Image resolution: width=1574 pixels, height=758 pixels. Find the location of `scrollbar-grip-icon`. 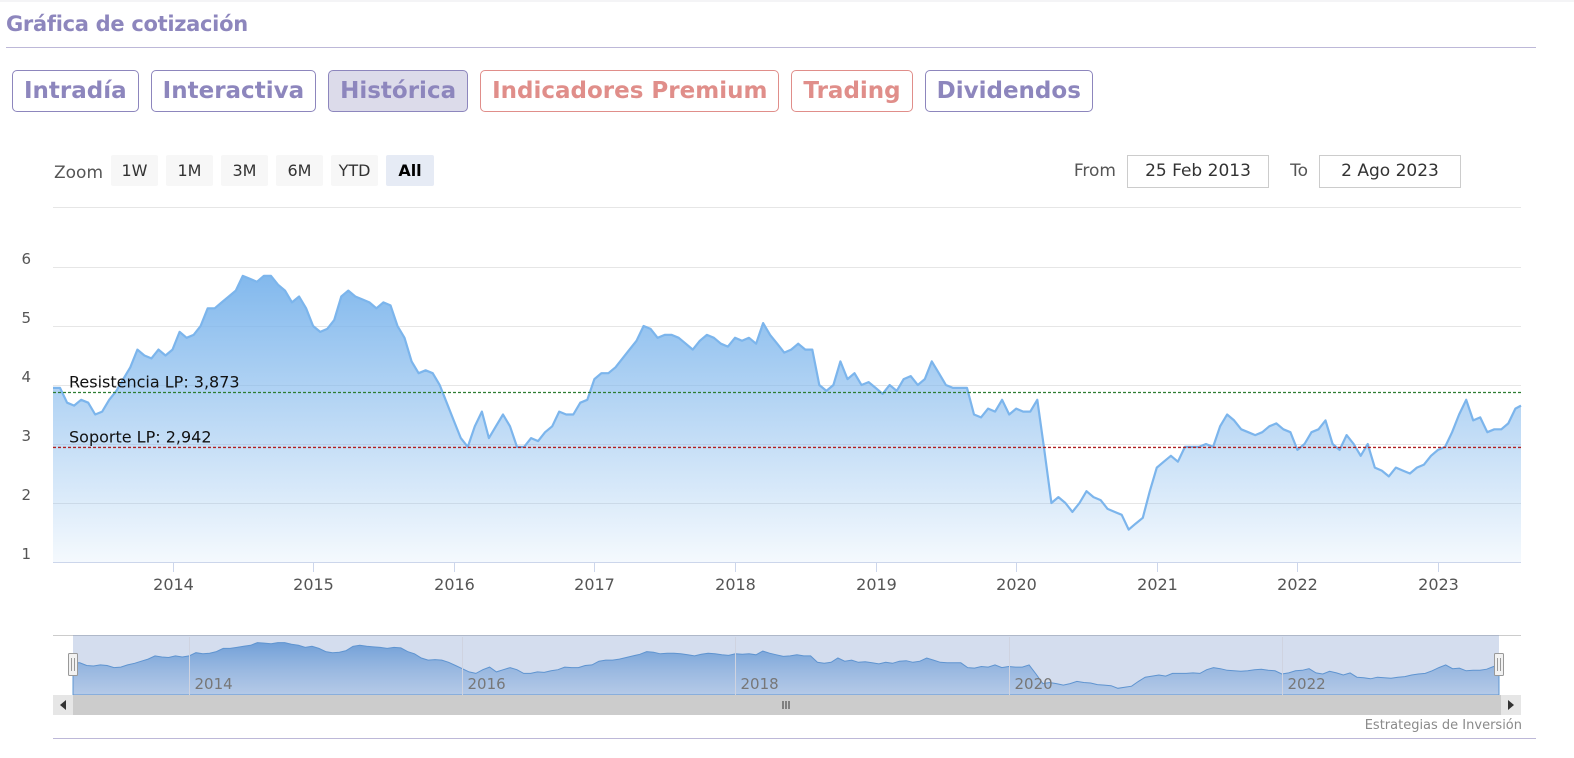

scrollbar-grip-icon is located at coordinates (786, 705).